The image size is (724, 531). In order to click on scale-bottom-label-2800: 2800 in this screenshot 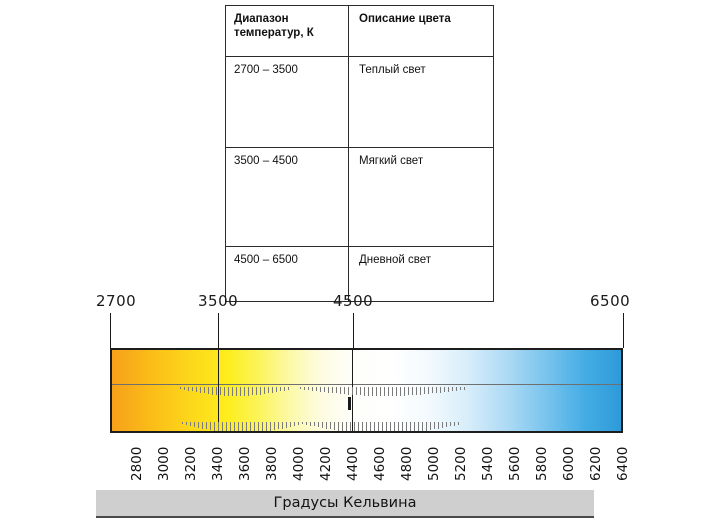, I will do `click(136, 463)`.